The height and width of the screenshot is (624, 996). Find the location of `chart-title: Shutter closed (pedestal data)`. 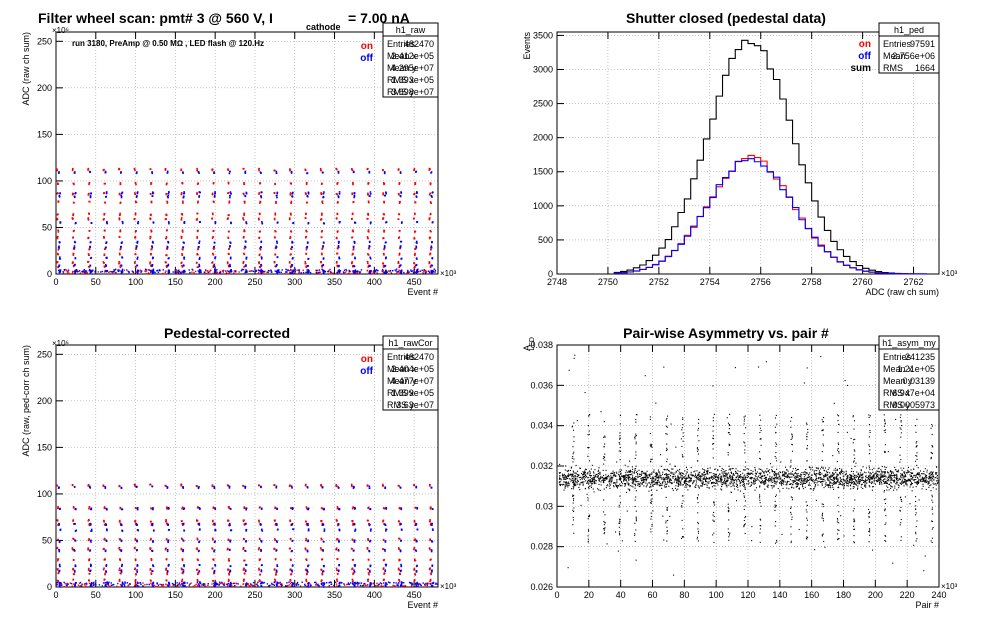

chart-title: Shutter closed (pedestal data) is located at coordinates (726, 18).